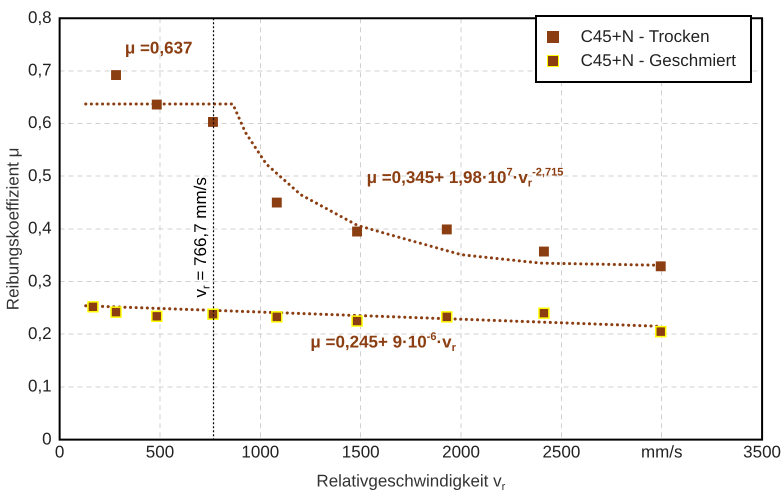 The image size is (784, 500). Describe the element at coordinates (561, 452) in the screenshot. I see `x-tick-label: 2500` at that location.